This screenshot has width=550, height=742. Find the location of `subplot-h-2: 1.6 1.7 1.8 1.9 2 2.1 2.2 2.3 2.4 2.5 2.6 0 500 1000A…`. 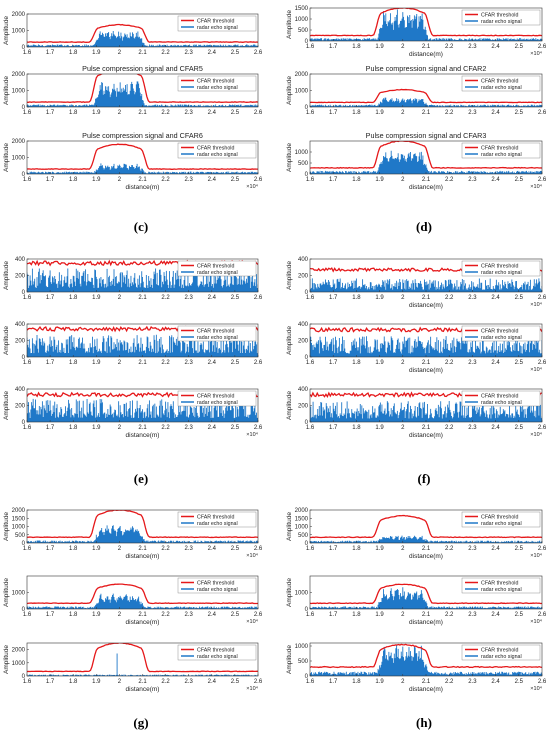

subplot-h-2: 1.6 1.7 1.8 1.9 2 2.1 2.2 2.3 2.4 2.5 2.6 0 500 1000A… is located at coordinates (416, 667).